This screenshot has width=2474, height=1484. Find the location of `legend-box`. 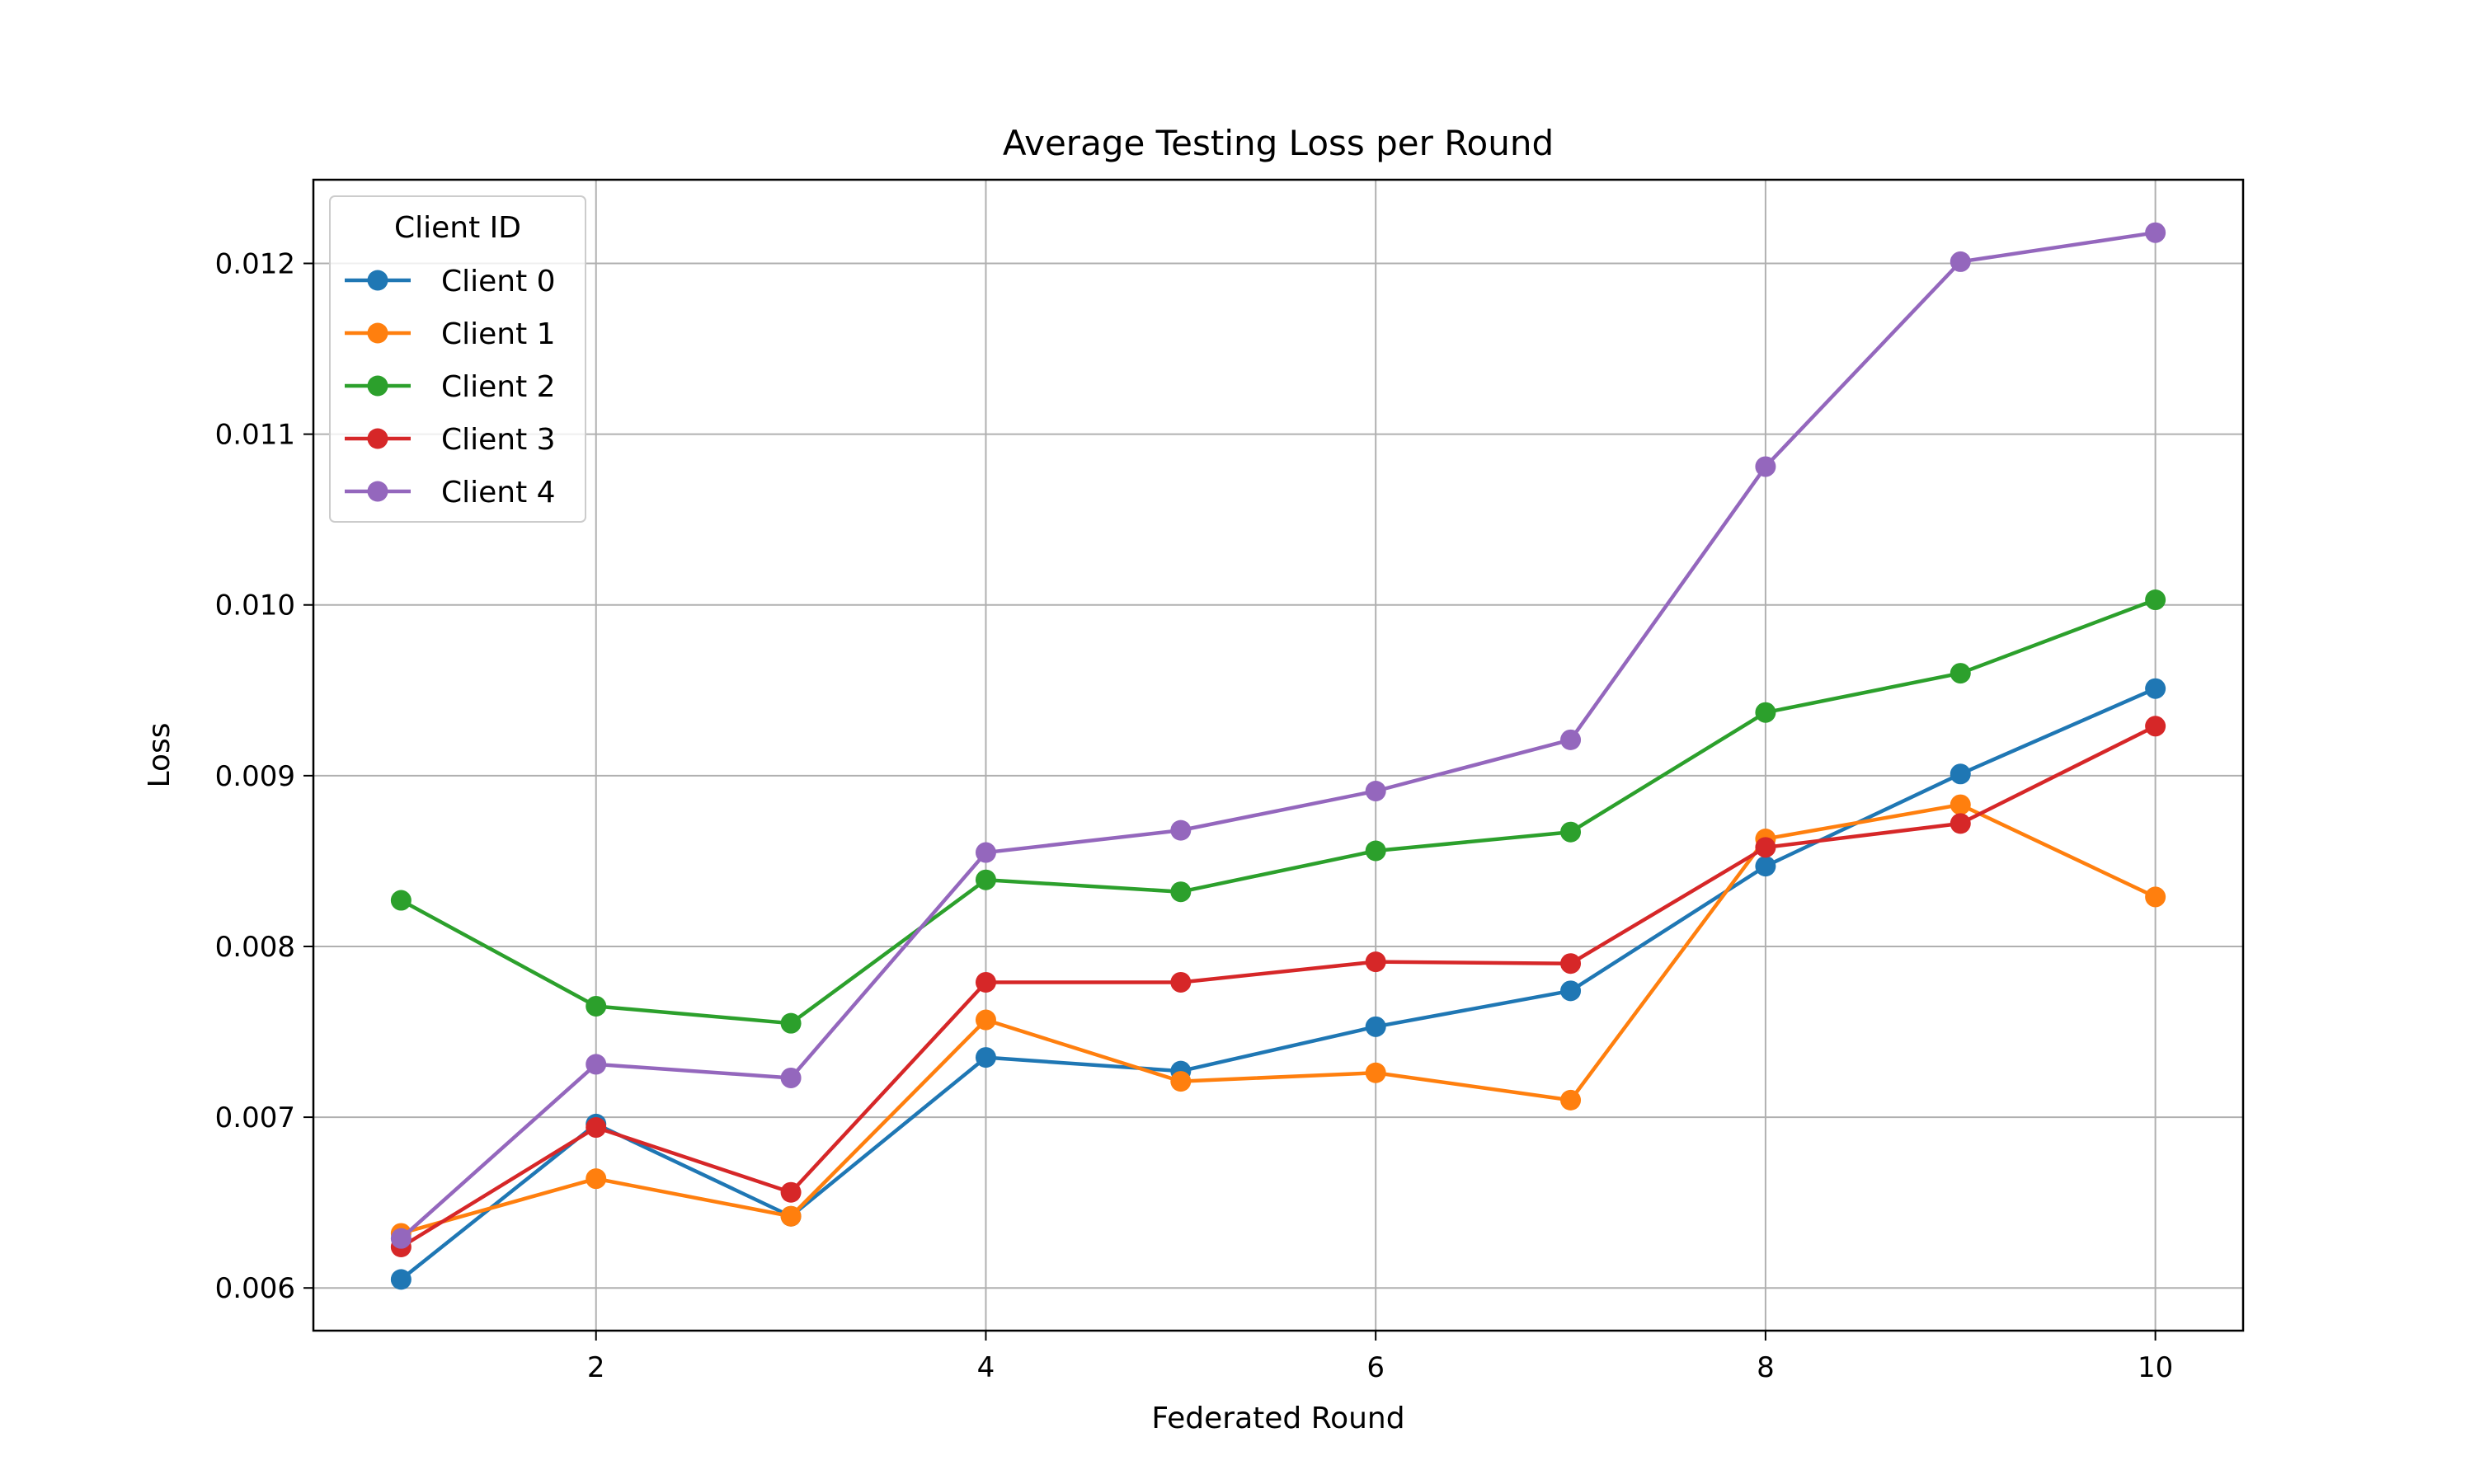

legend-box is located at coordinates (457, 359).